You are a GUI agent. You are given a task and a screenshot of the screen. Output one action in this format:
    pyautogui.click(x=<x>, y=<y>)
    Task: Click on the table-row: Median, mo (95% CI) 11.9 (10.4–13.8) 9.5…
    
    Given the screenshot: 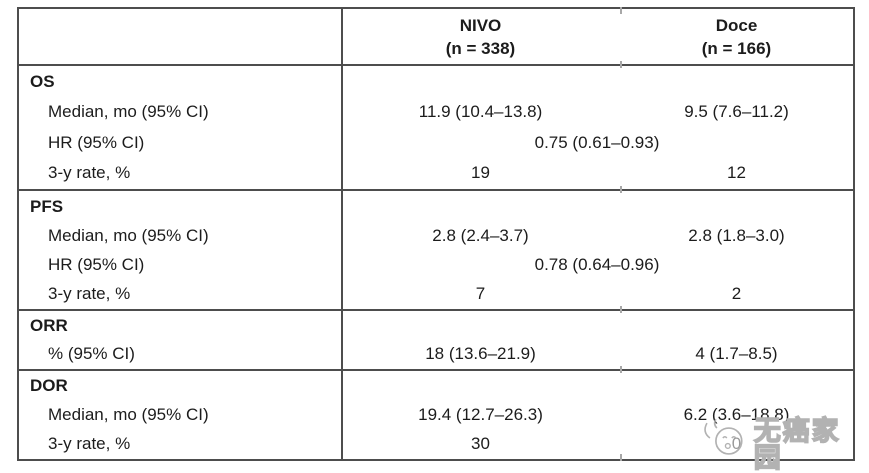 What is the action you would take?
    pyautogui.click(x=436, y=112)
    